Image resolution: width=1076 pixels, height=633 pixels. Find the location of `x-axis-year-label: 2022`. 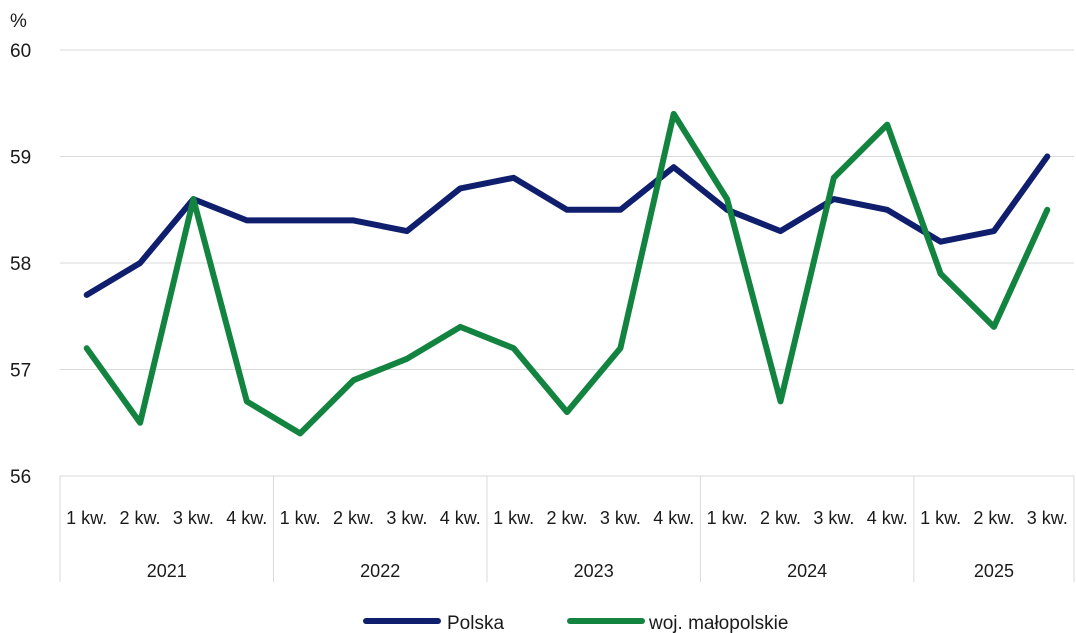

x-axis-year-label: 2022 is located at coordinates (380, 571).